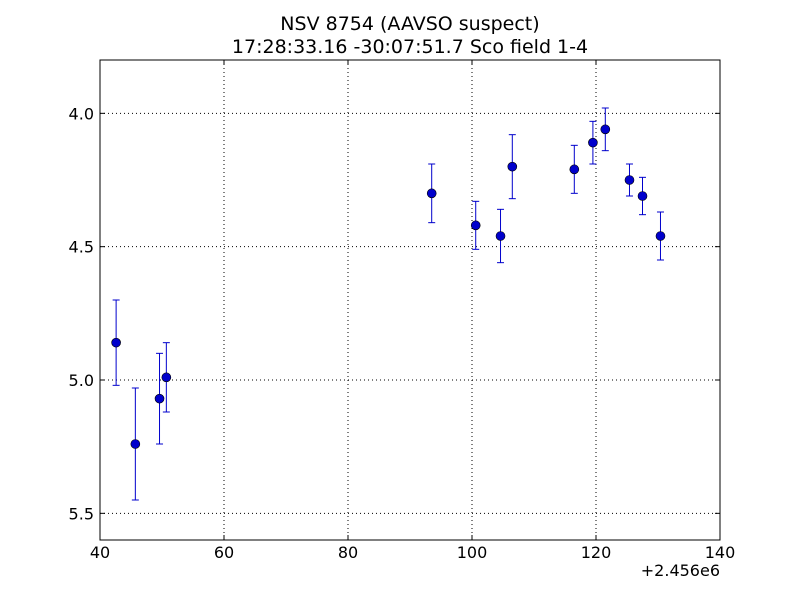  What do you see at coordinates (81, 113) in the screenshot?
I see `y-tick-label: 4.0` at bounding box center [81, 113].